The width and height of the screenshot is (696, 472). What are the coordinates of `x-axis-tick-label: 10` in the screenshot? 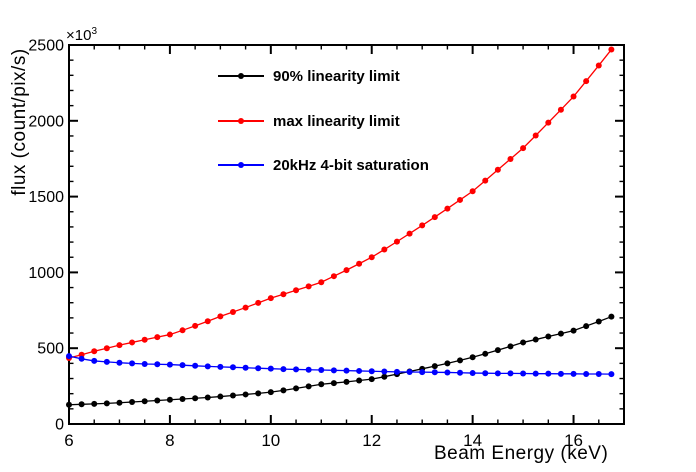 It's located at (270, 440).